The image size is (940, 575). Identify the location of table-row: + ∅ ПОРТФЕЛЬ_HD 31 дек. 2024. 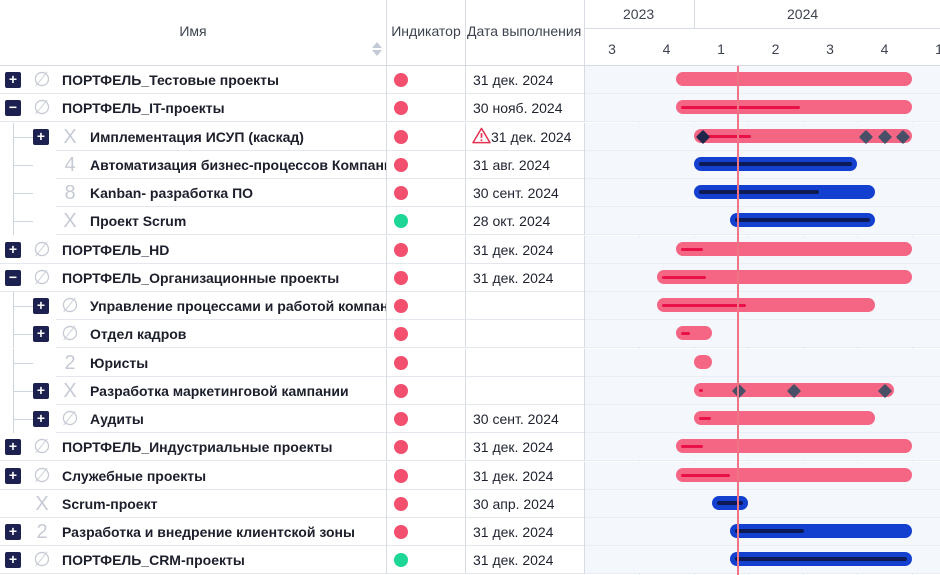
(470, 249).